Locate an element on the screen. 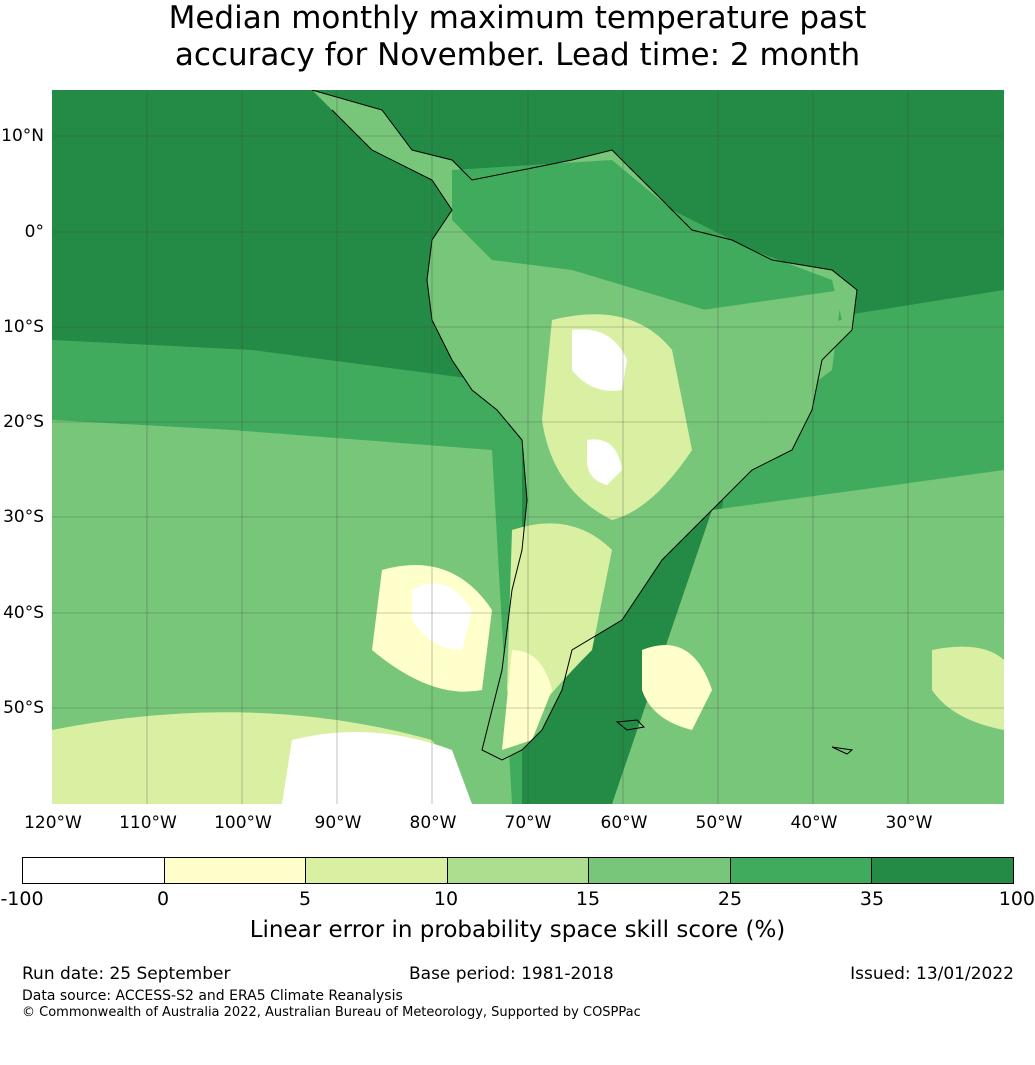 The image size is (1035, 1065). colorbar-tick-35: 35 is located at coordinates (872, 899).